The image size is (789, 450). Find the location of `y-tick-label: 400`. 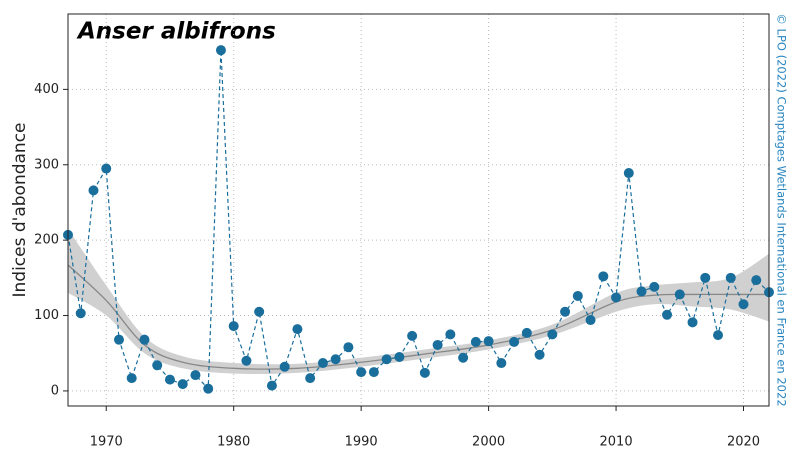

y-tick-label: 400 is located at coordinates (46, 89).